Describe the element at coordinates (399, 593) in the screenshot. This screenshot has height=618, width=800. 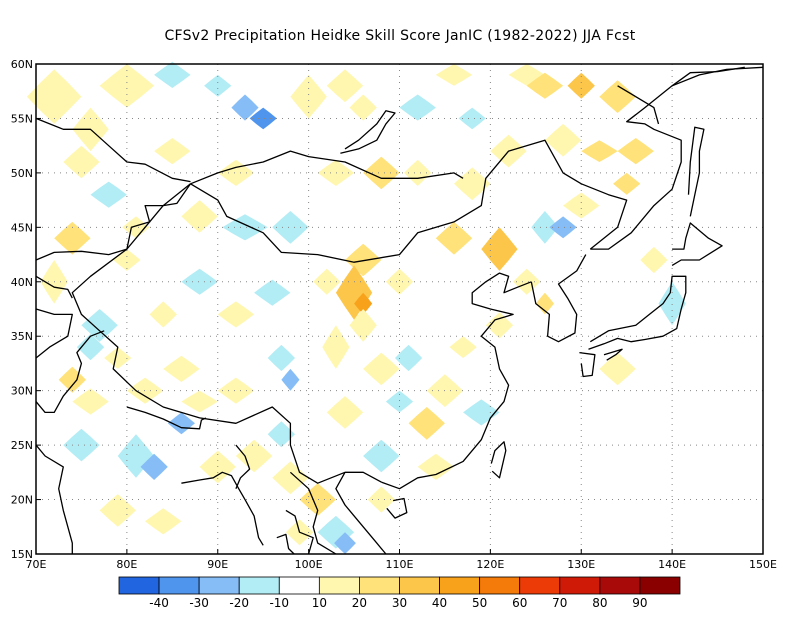
I see `colorbar: -40 -30 -20 -10 10 20 30 40 50 60 70 80 90` at that location.